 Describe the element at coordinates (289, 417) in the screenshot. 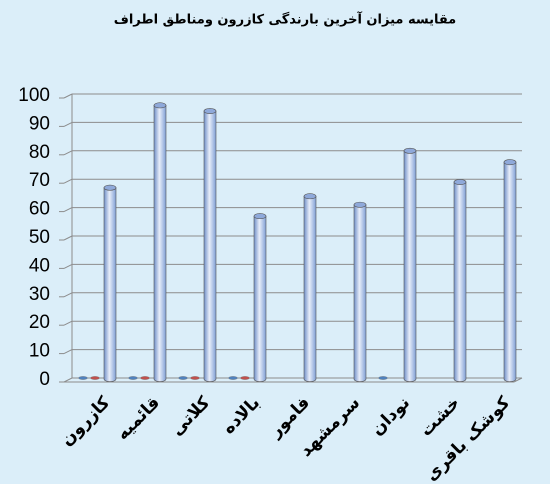

I see `x-tick-label: فامور` at that location.